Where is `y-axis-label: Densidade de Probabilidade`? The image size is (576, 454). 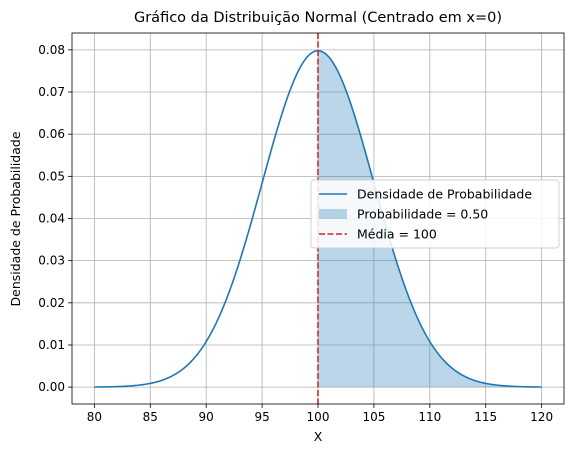
y-axis-label: Densidade de Probabilidade is located at coordinates (15, 218).